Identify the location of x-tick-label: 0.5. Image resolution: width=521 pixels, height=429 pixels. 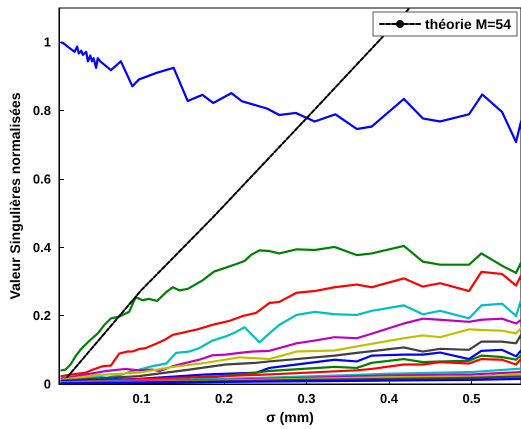
(471, 398).